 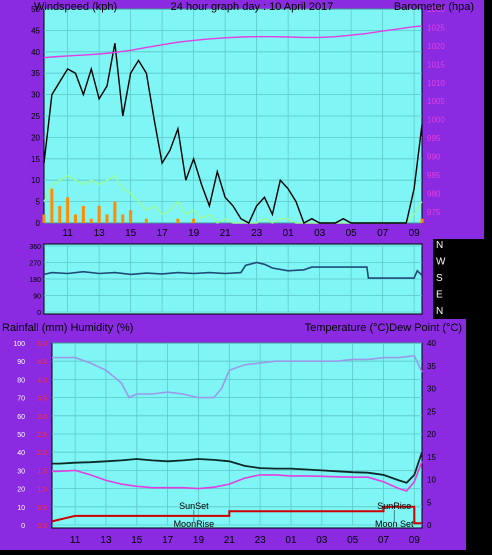 What do you see at coordinates (431, 343) in the screenshot?
I see `temp-tick-label: 40` at bounding box center [431, 343].